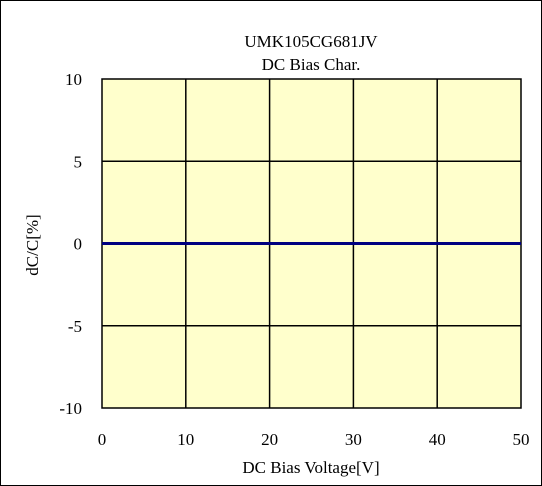 The width and height of the screenshot is (542, 486). What do you see at coordinates (78, 161) in the screenshot?
I see `y-tick-label: 5` at bounding box center [78, 161].